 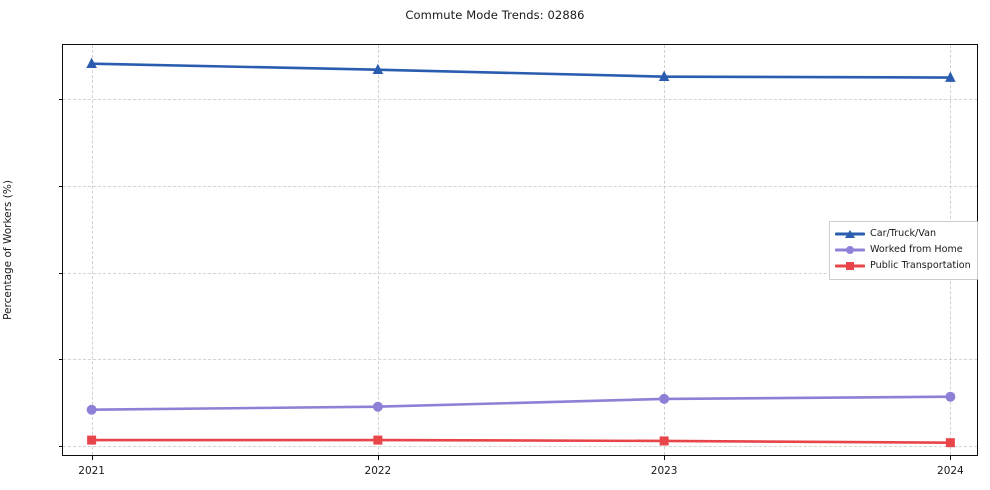 What do you see at coordinates (495, 15) in the screenshot?
I see `chart-title: Commute Mode Trends: 02886` at bounding box center [495, 15].